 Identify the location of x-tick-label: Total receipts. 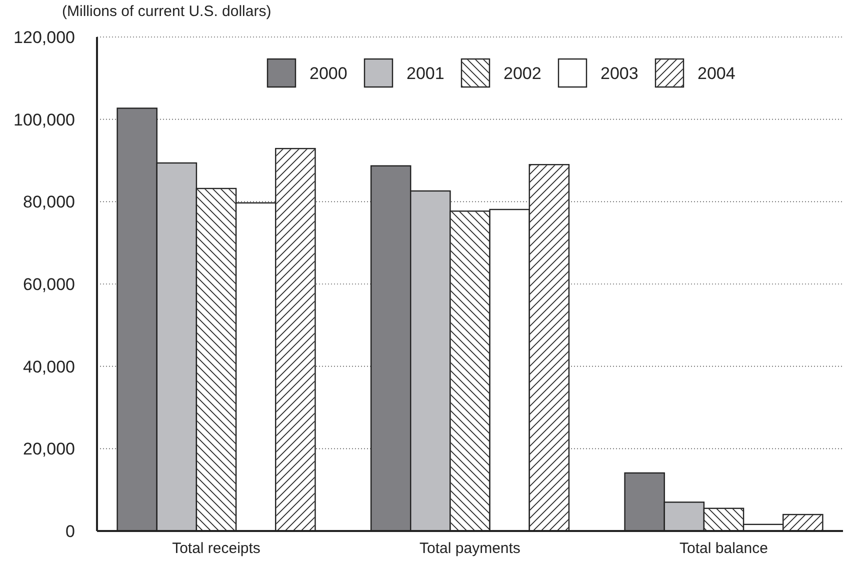
(216, 548).